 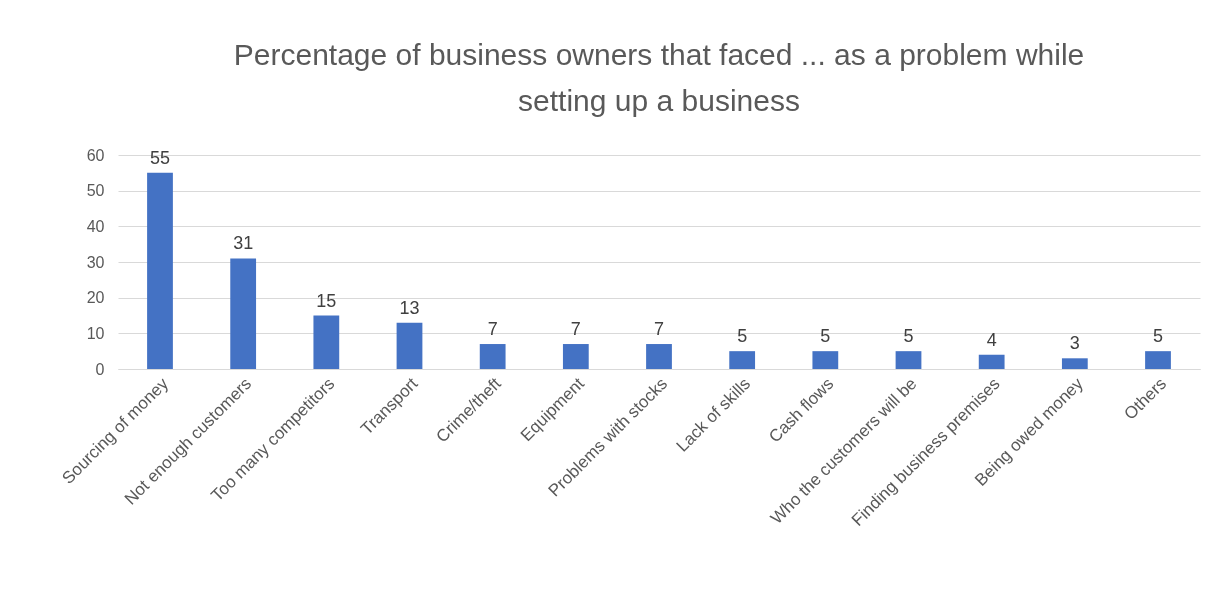 I want to click on chart-title: Percentage of business owners that faced ... as a problem while setting up a business, so click(x=659, y=77).